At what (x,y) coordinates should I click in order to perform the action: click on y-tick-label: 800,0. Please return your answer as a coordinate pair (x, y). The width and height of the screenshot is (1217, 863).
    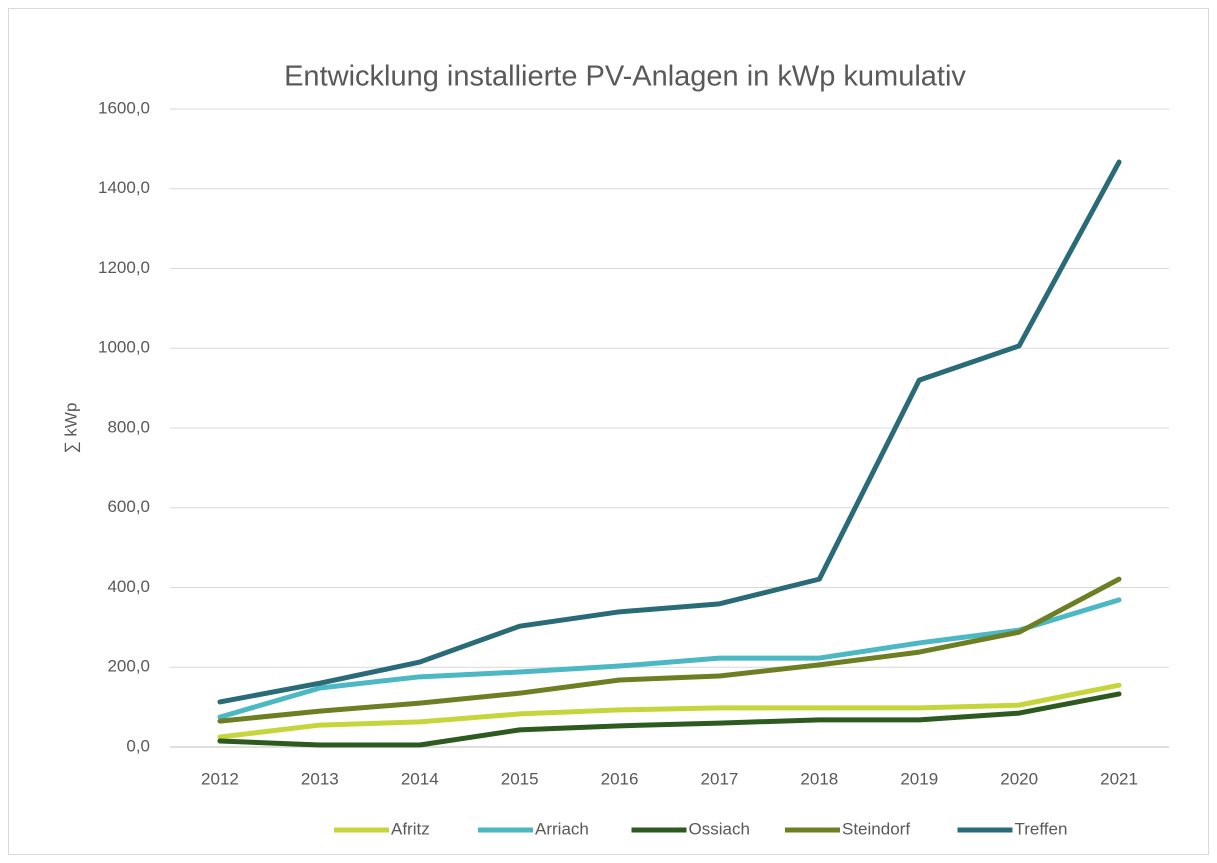
    Looking at the image, I should click on (128, 426).